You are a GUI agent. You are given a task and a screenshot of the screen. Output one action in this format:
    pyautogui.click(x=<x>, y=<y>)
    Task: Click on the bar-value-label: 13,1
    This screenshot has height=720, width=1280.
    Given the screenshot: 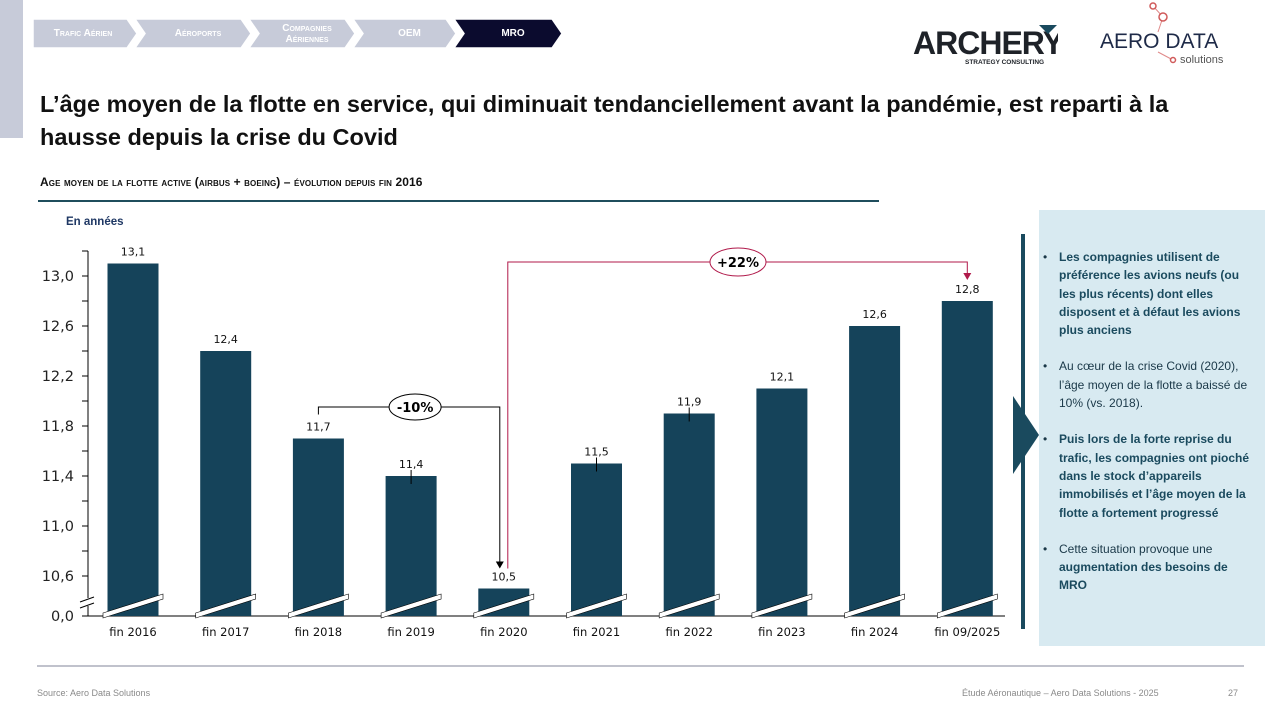 What is the action you would take?
    pyautogui.click(x=133, y=252)
    